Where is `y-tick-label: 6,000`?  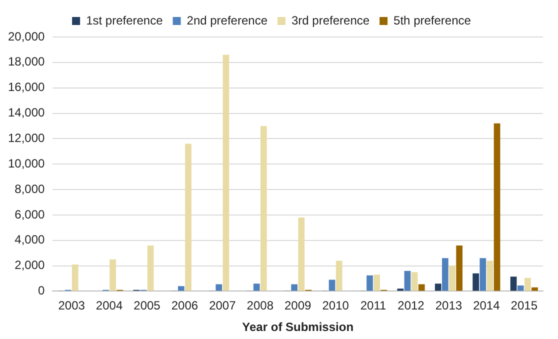 y-tick-label: 6,000 is located at coordinates (30, 214).